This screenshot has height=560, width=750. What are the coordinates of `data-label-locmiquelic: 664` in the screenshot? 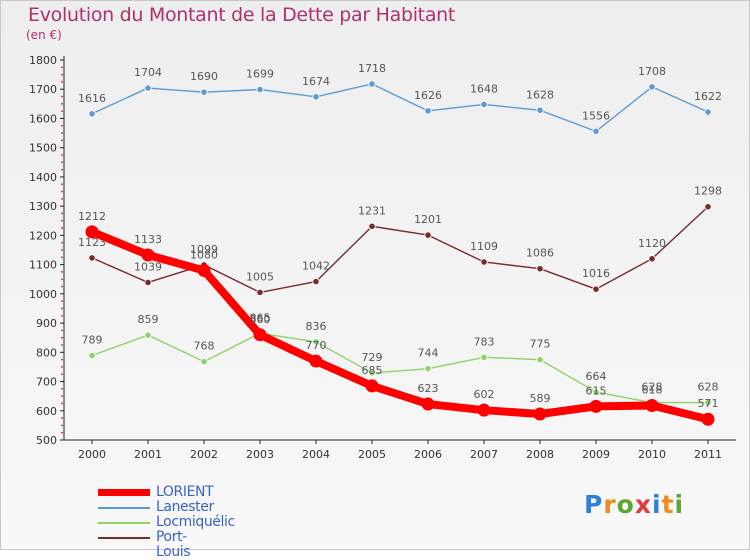 It's located at (596, 376).